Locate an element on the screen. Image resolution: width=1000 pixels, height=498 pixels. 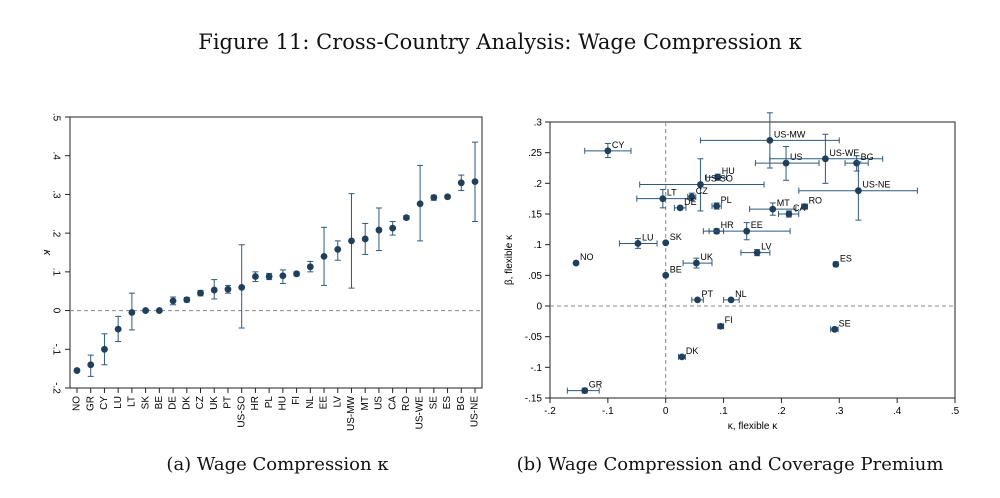
point-label-dk: DK is located at coordinates (692, 351).